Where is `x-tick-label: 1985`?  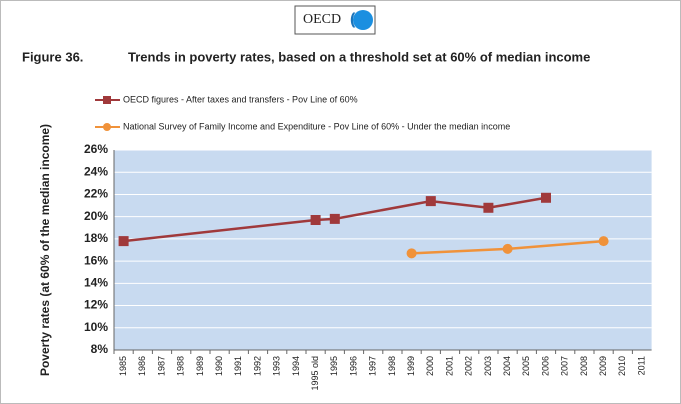 x-tick-label: 1985 is located at coordinates (123, 366).